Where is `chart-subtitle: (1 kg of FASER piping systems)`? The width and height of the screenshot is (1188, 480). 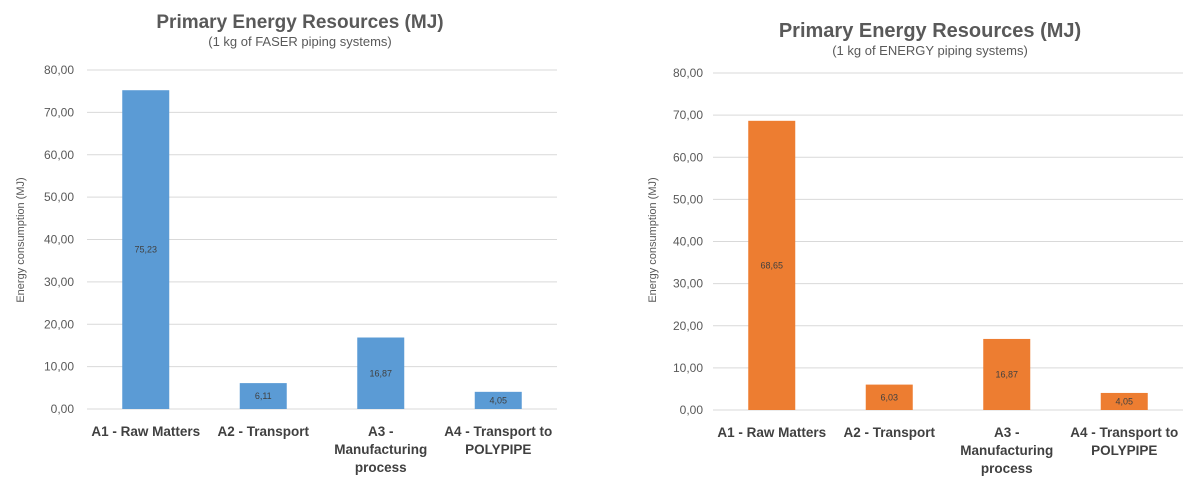 chart-subtitle: (1 kg of FASER piping systems) is located at coordinates (300, 41).